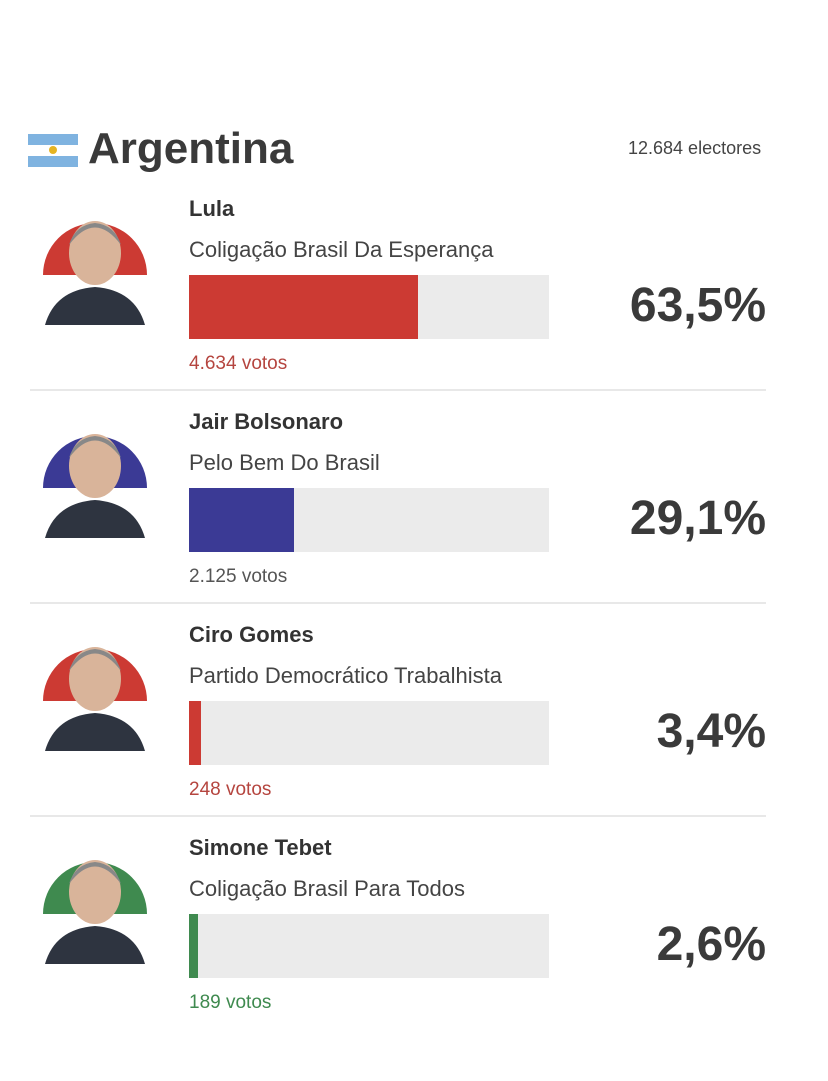 Image resolution: width=828 pixels, height=1081 pixels. Describe the element at coordinates (230, 1002) in the screenshot. I see `votes-count: 189 votos` at that location.